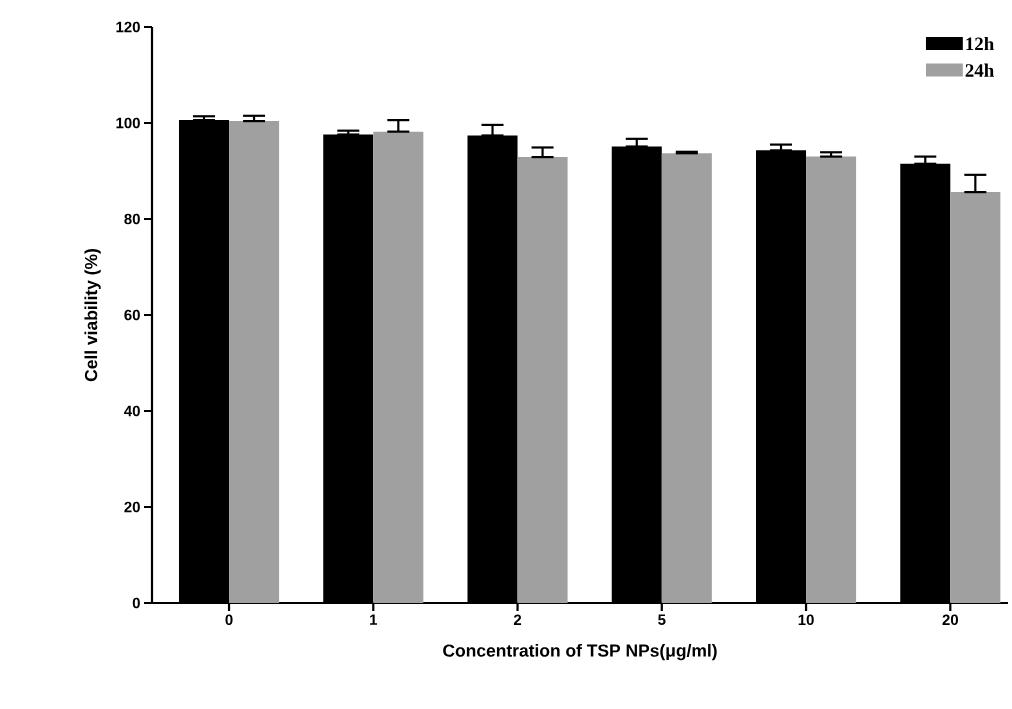 The width and height of the screenshot is (1012, 709). I want to click on x-tick-label: 0, so click(229, 620).